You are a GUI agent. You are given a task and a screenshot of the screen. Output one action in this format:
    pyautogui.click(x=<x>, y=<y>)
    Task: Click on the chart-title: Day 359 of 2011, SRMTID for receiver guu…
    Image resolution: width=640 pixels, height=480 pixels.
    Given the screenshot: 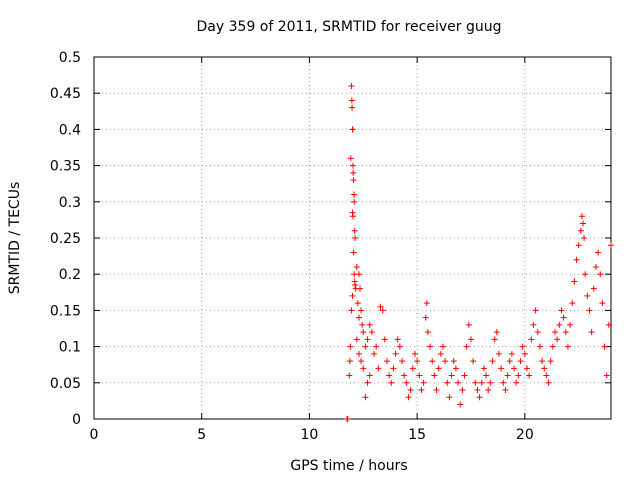 What is the action you would take?
    pyautogui.click(x=349, y=27)
    